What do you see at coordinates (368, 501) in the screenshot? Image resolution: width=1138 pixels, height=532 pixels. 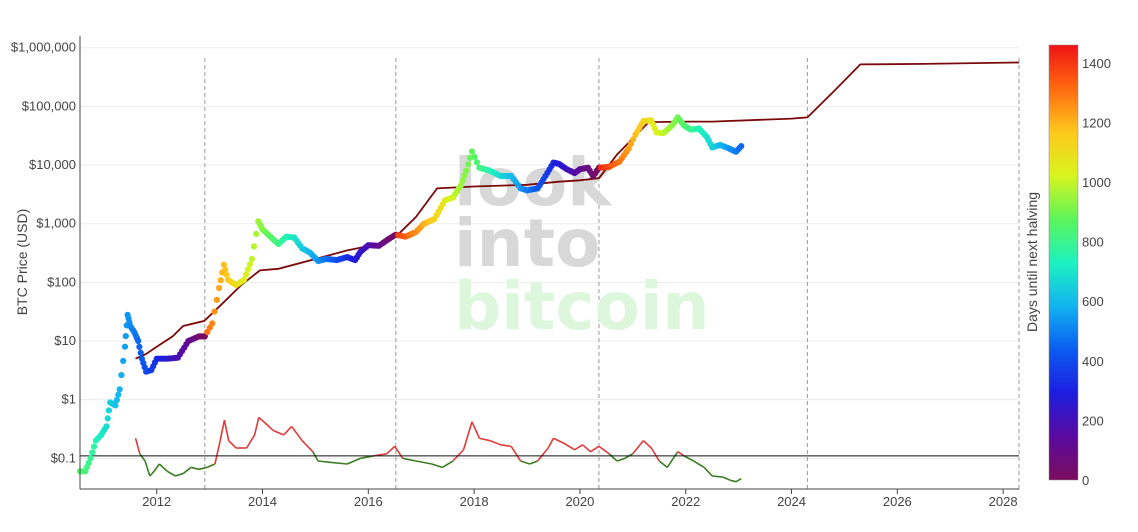 I see `x-tick-label: 2016` at bounding box center [368, 501].